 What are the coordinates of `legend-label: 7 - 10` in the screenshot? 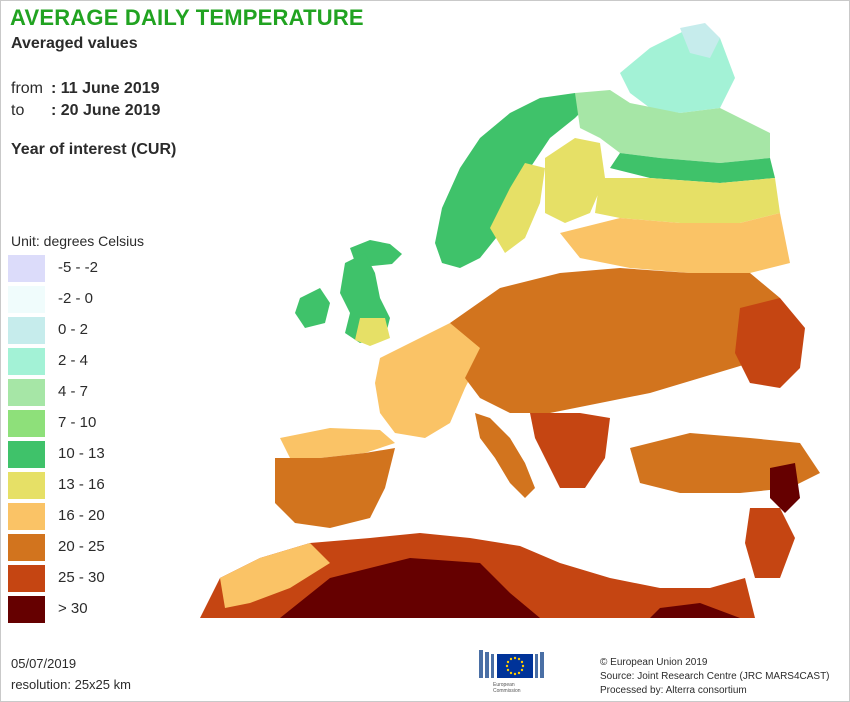 It's located at (77, 422).